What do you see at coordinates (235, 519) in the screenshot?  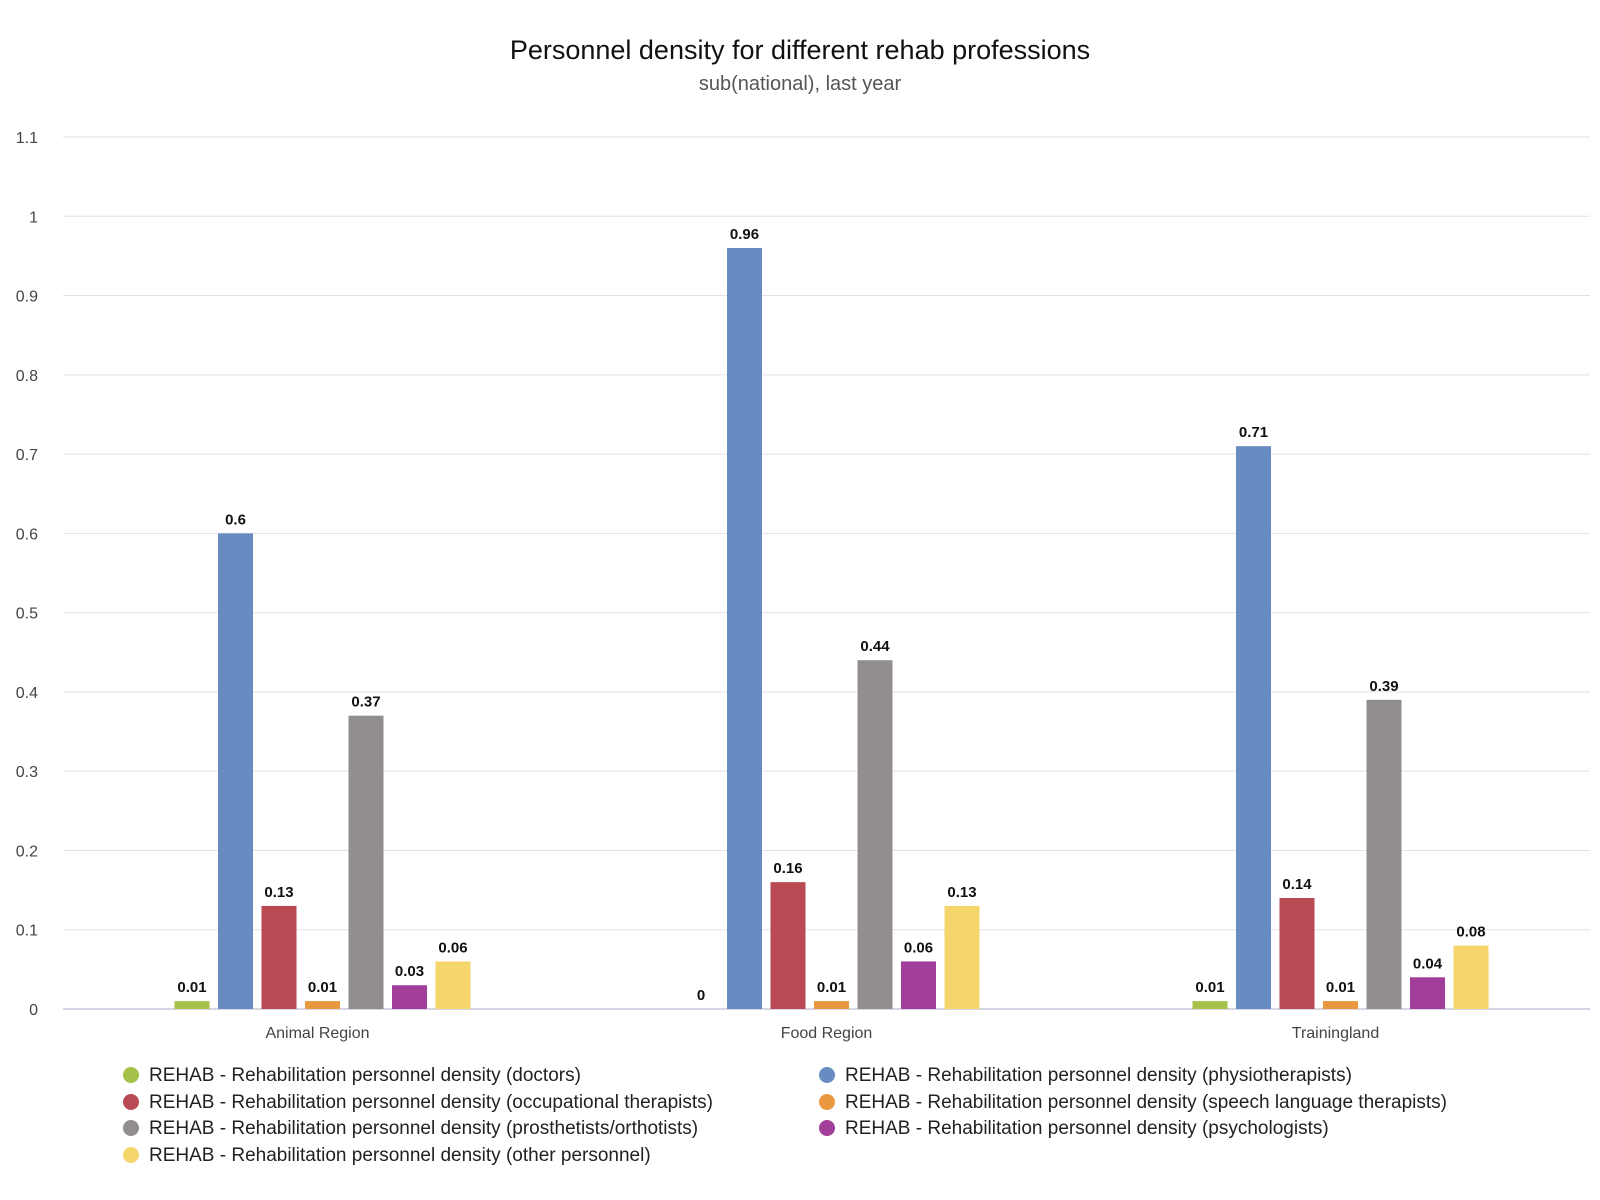 I see `data-label: 0.6` at bounding box center [235, 519].